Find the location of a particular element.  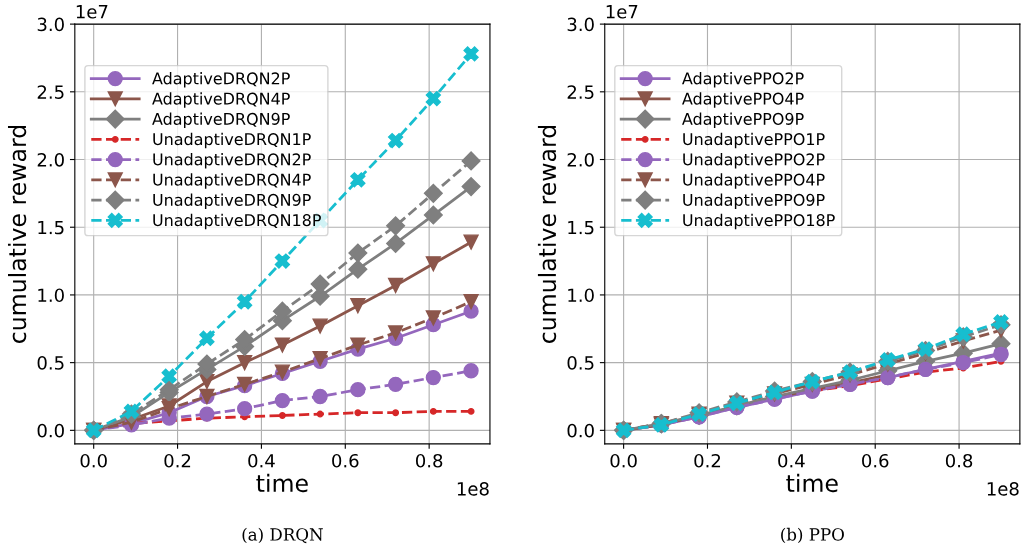

legend-label: UnadaptivePPO2P is located at coordinates (754, 161).